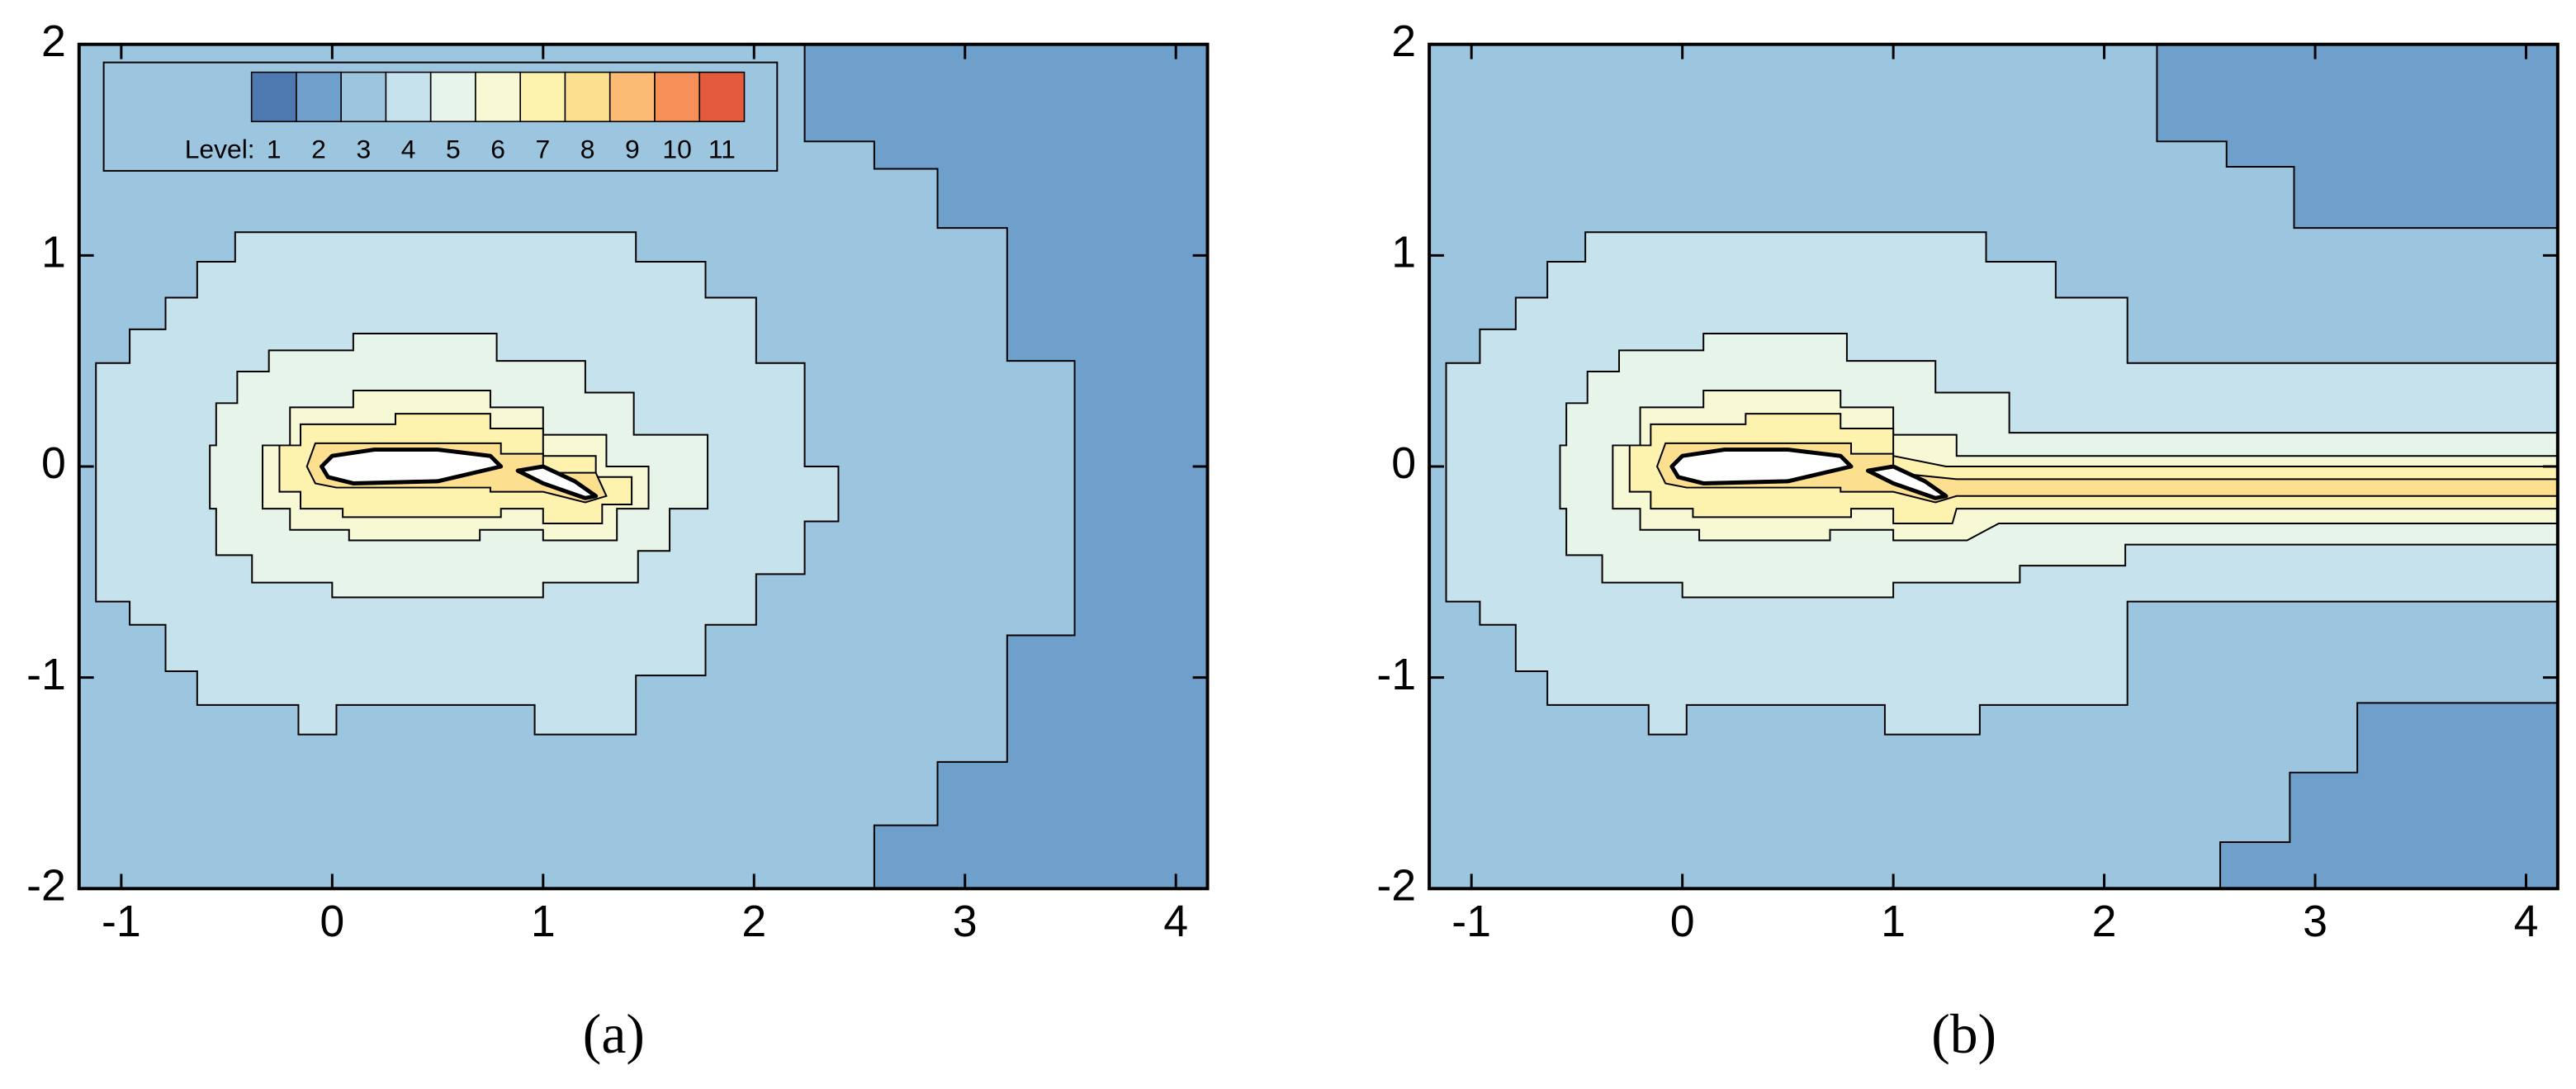  What do you see at coordinates (363, 149) in the screenshot?
I see `legend-label: 3` at bounding box center [363, 149].